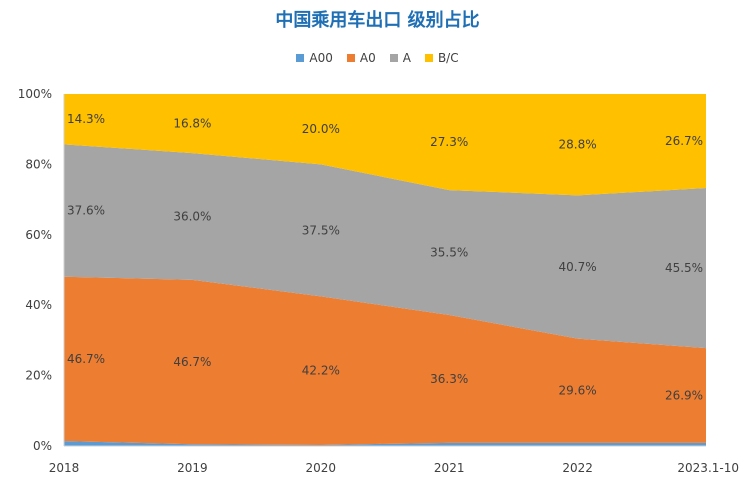  Describe the element at coordinates (321, 371) in the screenshot. I see `data-label-a0: 42.2%` at that location.